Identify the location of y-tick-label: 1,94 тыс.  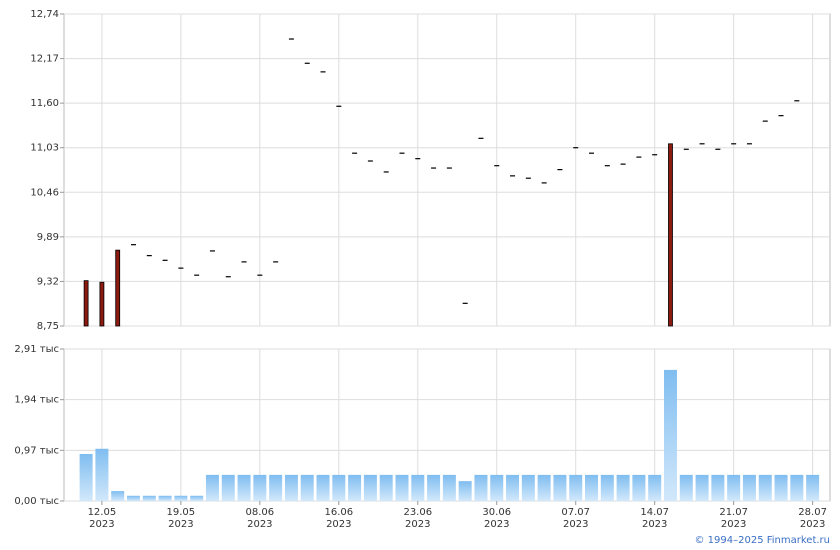
(36, 400).